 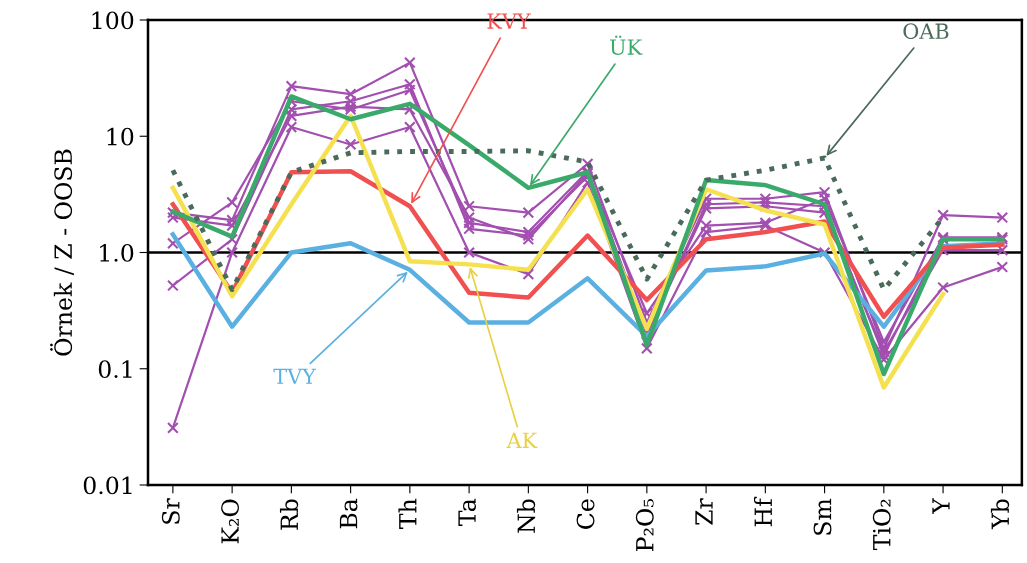 What do you see at coordinates (704, 511) in the screenshot?
I see `x-tick-label: Zr` at bounding box center [704, 511].